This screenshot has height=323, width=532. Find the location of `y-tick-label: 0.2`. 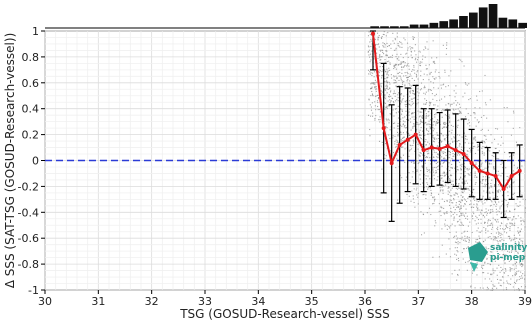

y-tick-label: 0.2 is located at coordinates (31, 135).